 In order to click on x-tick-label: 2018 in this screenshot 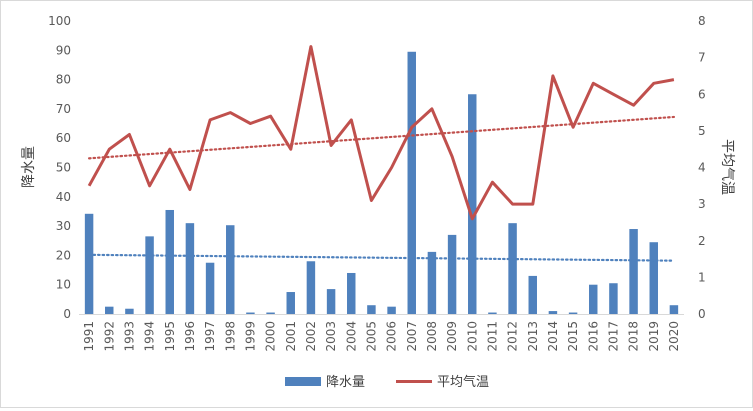, I will do `click(634, 336)`.